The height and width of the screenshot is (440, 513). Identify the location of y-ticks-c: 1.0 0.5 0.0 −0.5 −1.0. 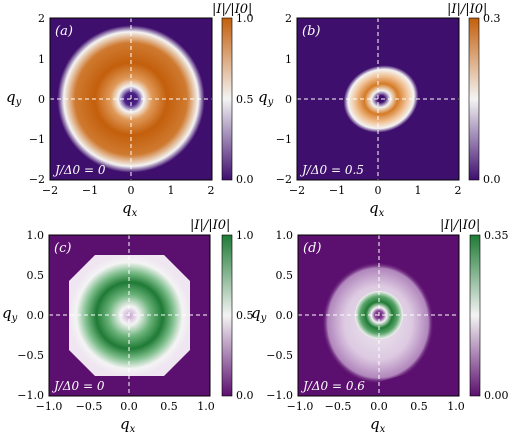
(30, 315).